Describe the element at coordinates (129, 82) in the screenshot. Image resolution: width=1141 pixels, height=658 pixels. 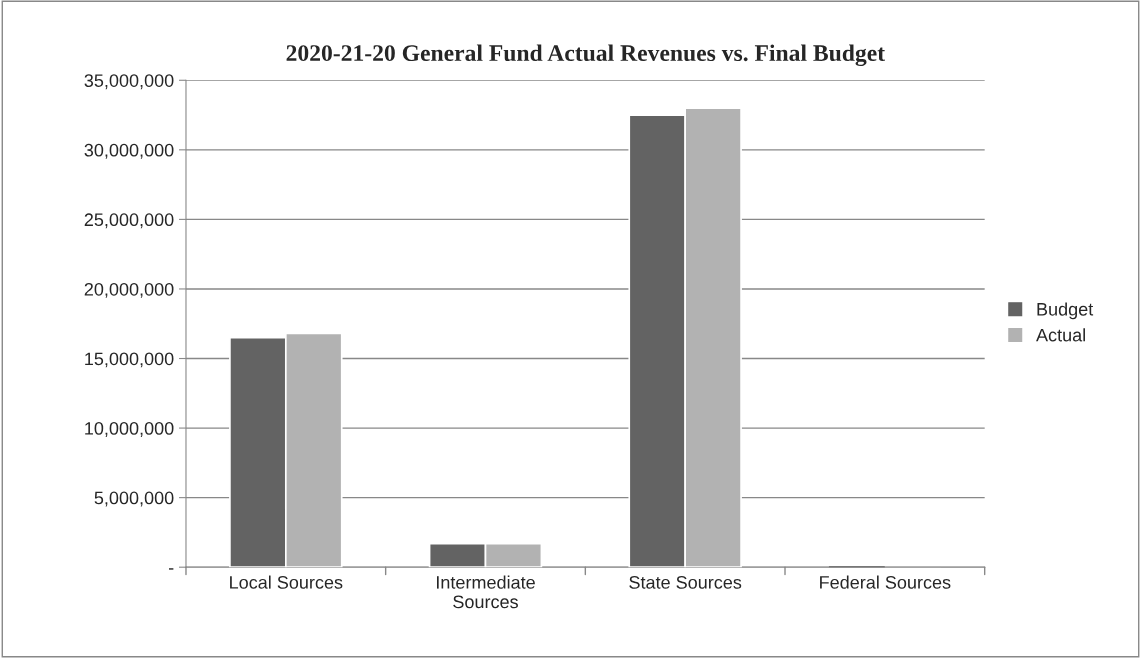
I see `y-tick-label: 35,000,000` at that location.